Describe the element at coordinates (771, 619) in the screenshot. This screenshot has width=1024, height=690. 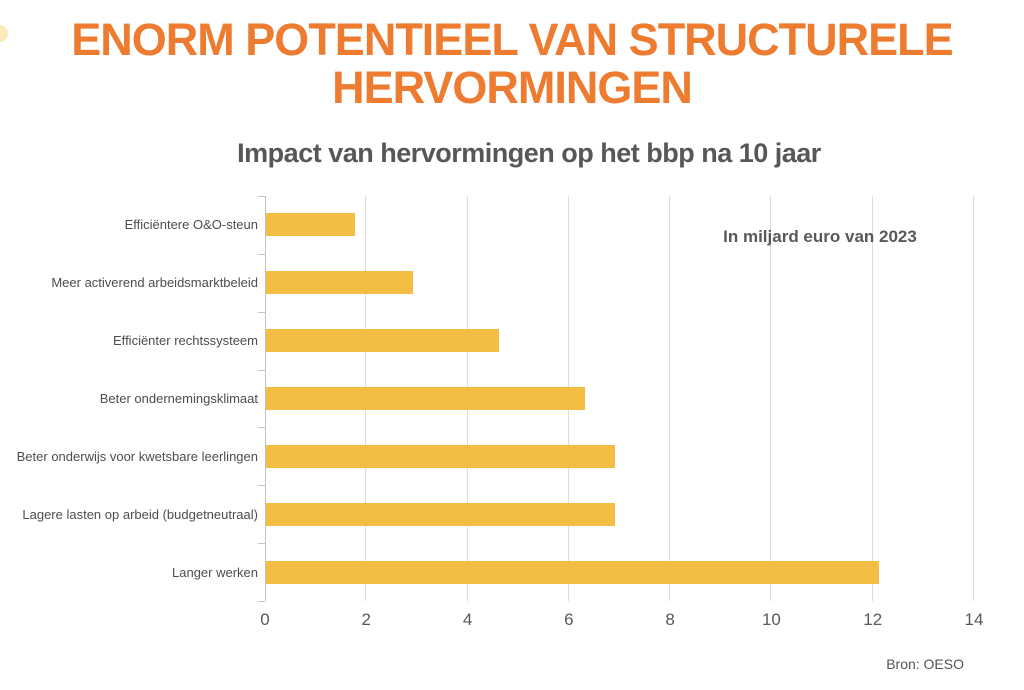
I see `x-axis-tick-label: 10` at that location.